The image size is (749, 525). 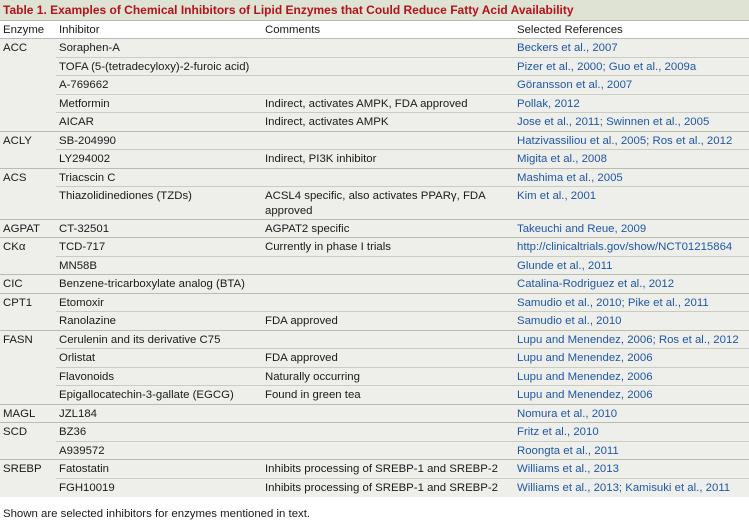 What do you see at coordinates (159, 394) in the screenshot?
I see `inhibitor-cell: Epigallocatechin-3-gallate (EGCG)` at bounding box center [159, 394].